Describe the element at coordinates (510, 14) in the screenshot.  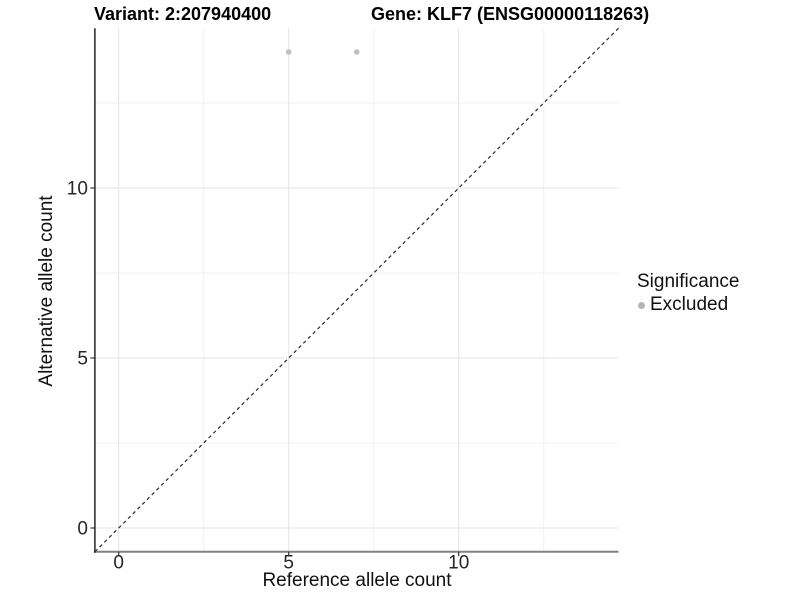
I see `gene-title: Gene: KLF7 (ENSG00000118263)` at that location.